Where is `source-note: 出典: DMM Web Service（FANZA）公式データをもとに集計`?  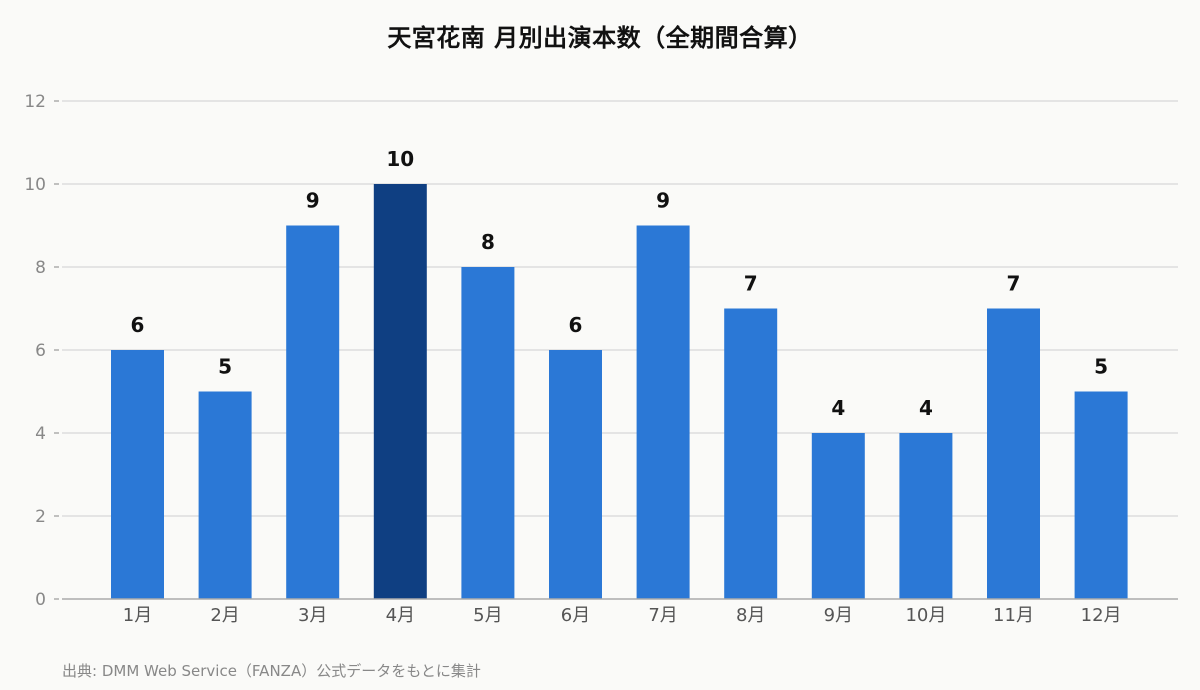
source-note: 出典: DMM Web Service（FANZA）公式データをもとに集計 is located at coordinates (271, 671).